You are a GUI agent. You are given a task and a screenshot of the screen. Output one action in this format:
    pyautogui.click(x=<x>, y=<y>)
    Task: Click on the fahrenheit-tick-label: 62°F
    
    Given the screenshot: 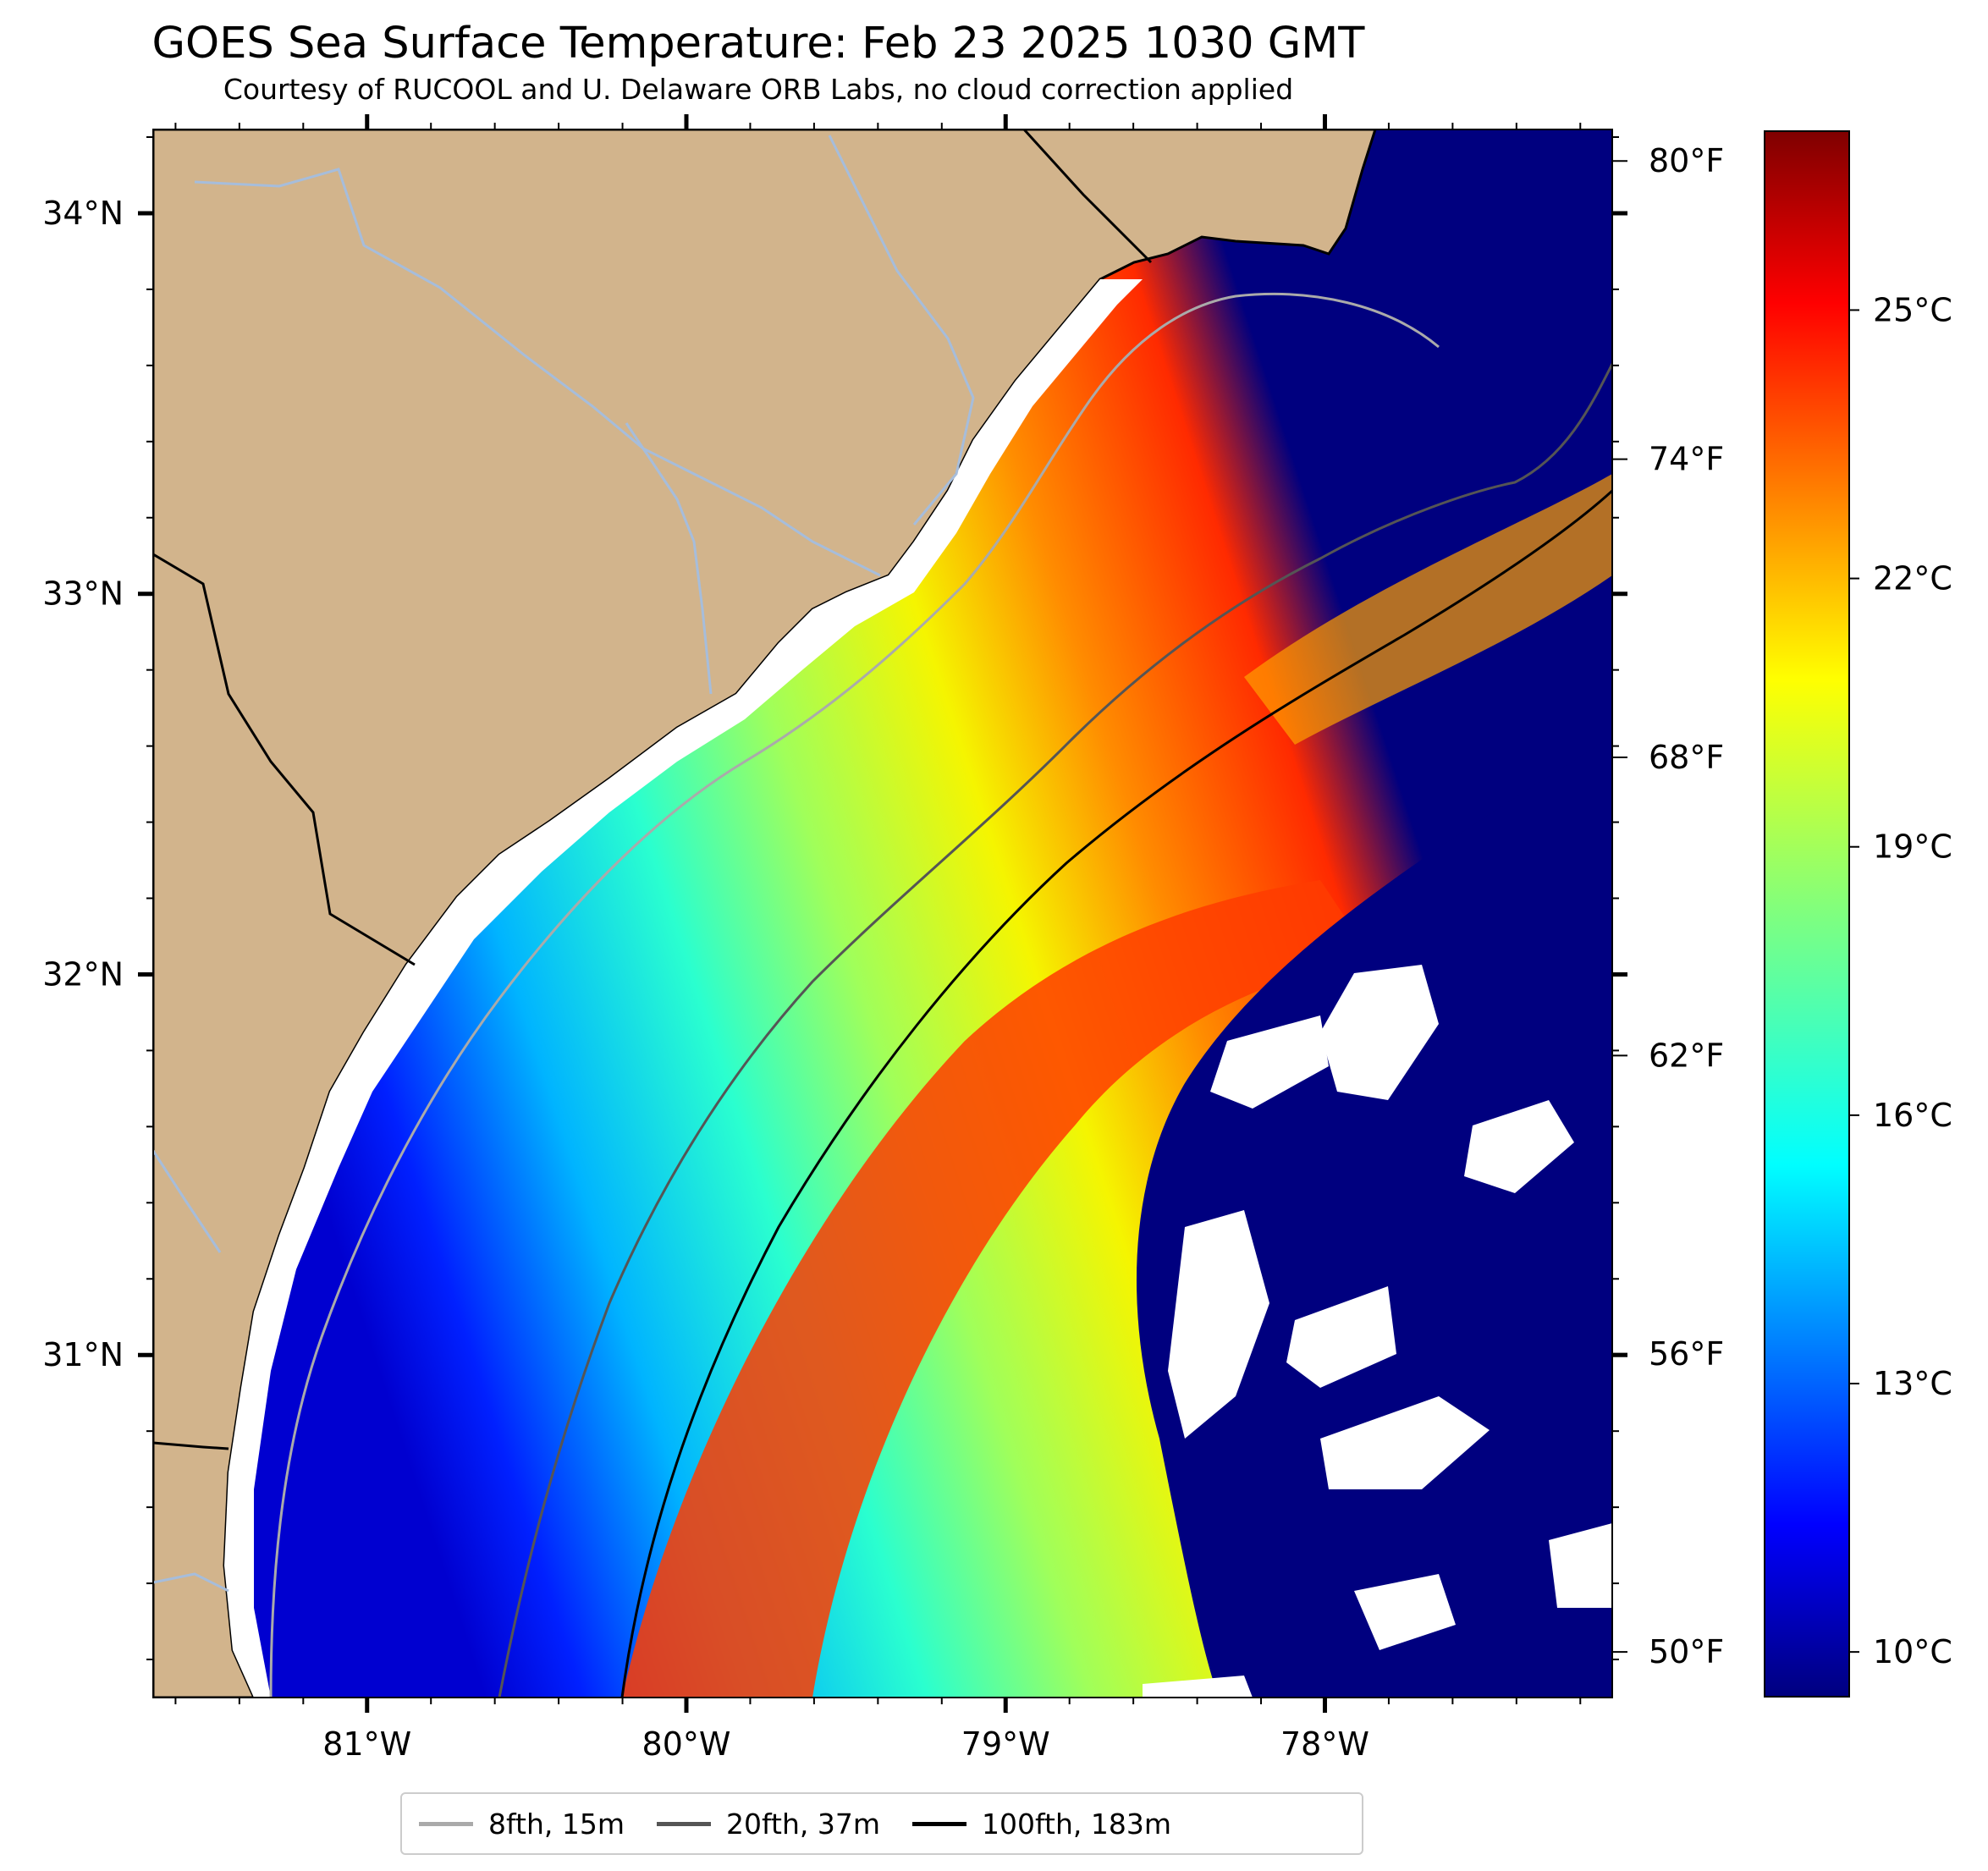 What is the action you would take?
    pyautogui.click(x=1686, y=1056)
    